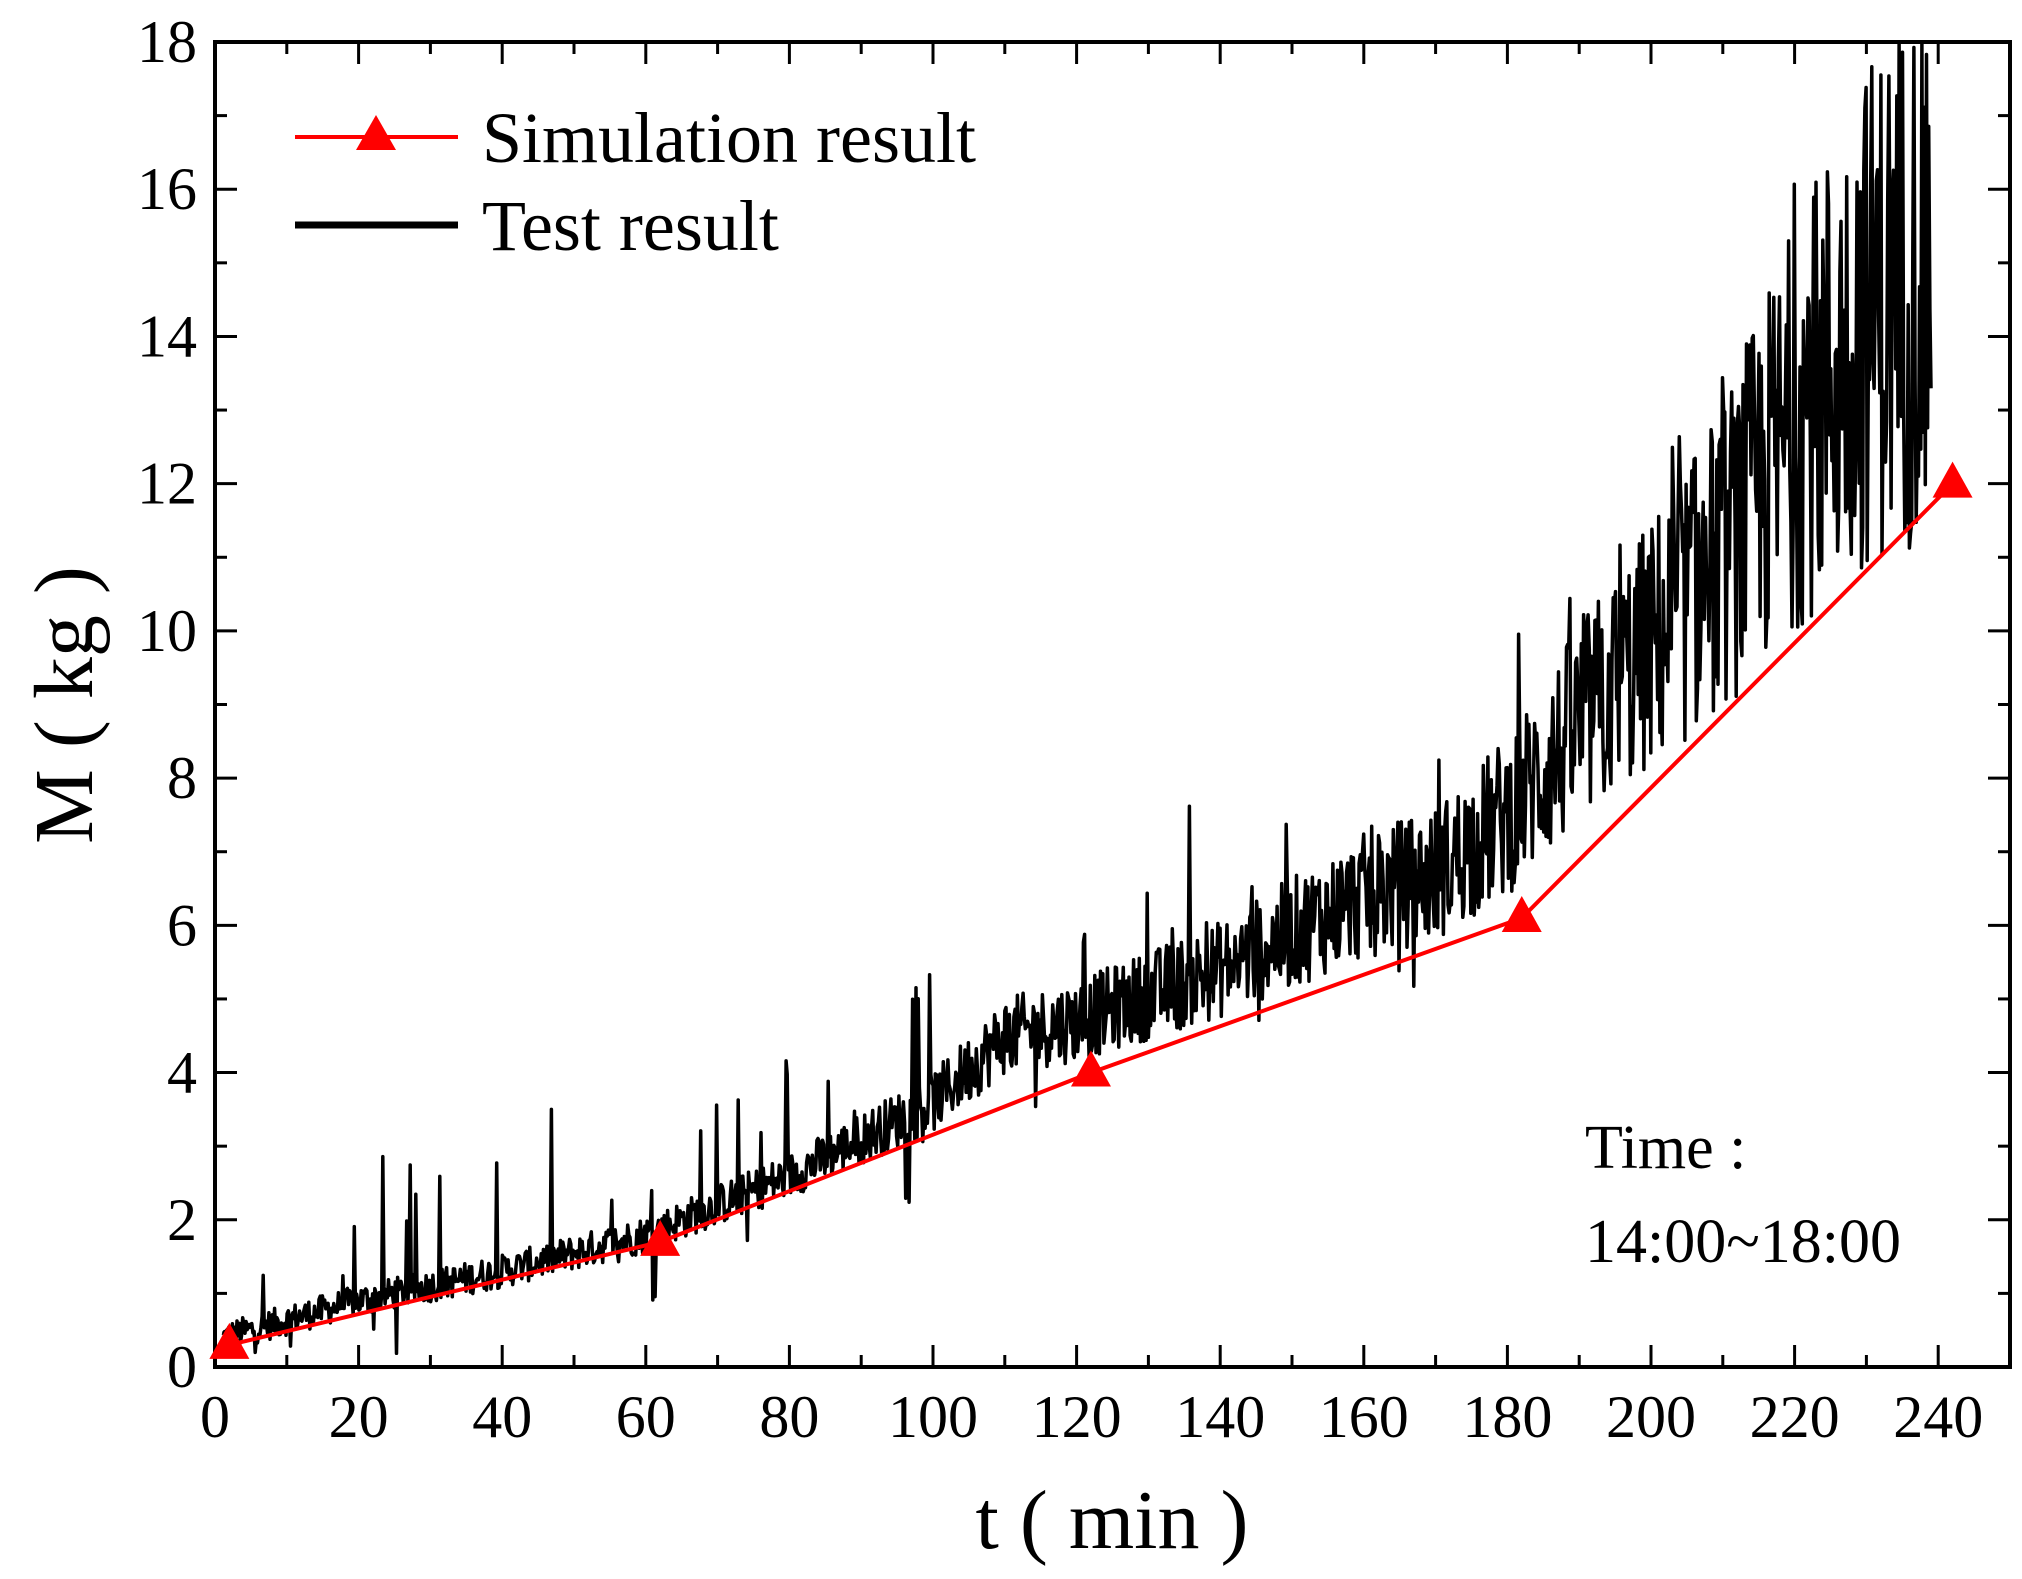  Describe the element at coordinates (167, 631) in the screenshot. I see `y-tick-label: 10` at that location.